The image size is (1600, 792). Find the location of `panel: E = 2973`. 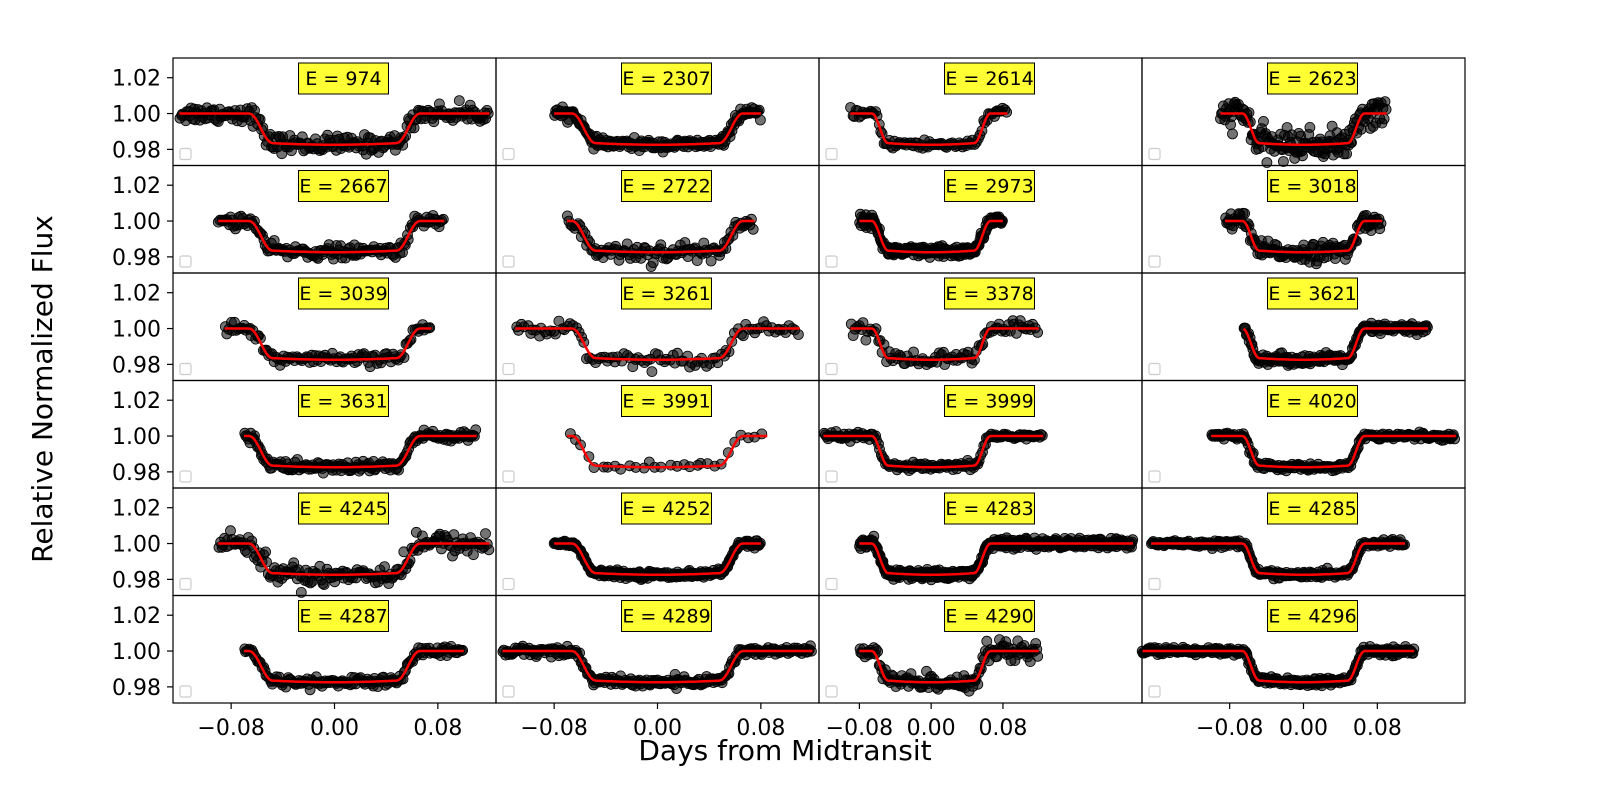

panel: E = 2973 is located at coordinates (980, 219).